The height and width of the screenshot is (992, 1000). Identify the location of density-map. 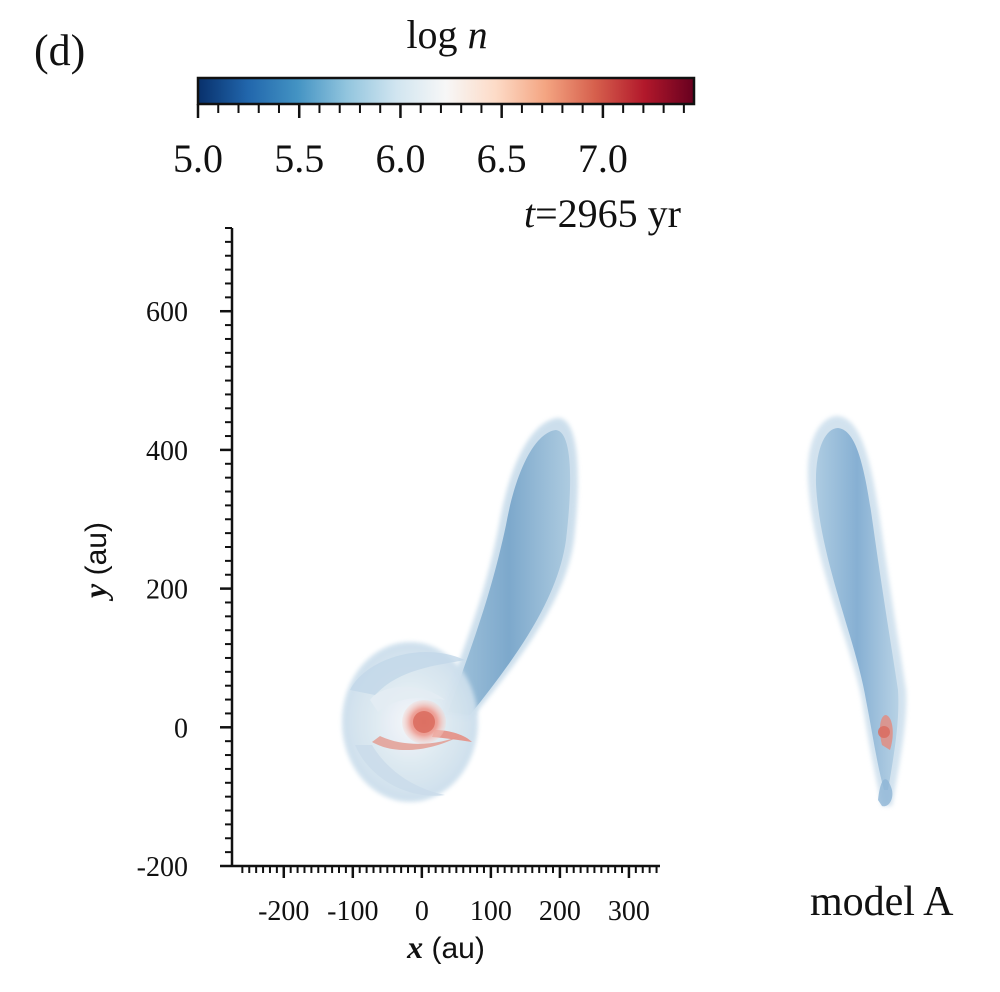
(460, 610).